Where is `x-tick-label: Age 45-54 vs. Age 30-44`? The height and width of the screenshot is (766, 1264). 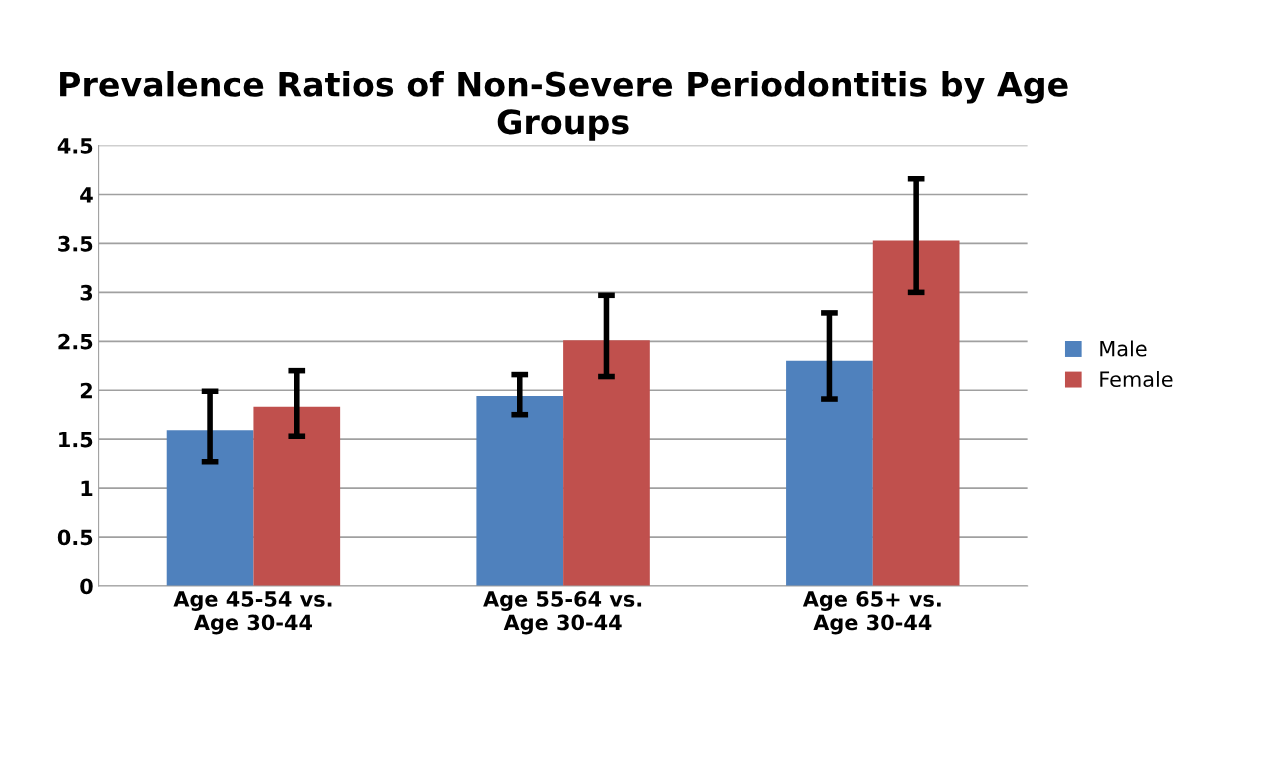
x-tick-label: Age 45-54 vs. Age 30-44 is located at coordinates (252, 613).